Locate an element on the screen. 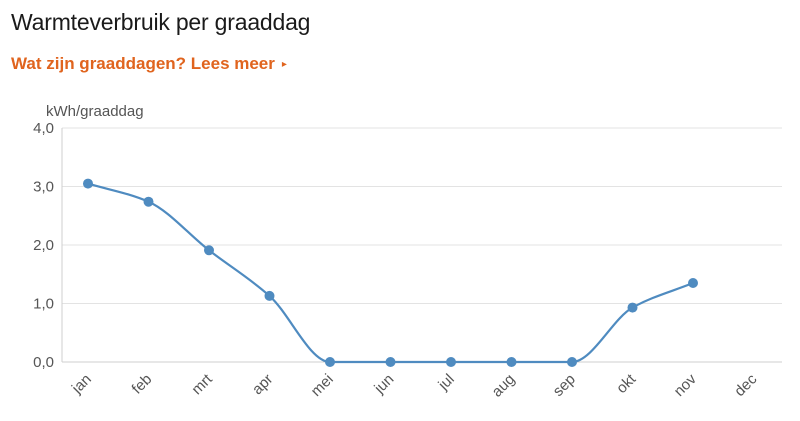 The image size is (800, 421). degree-days-info-link: Wat zijn graaddagen? Lees meer ▸ is located at coordinates (149, 64).